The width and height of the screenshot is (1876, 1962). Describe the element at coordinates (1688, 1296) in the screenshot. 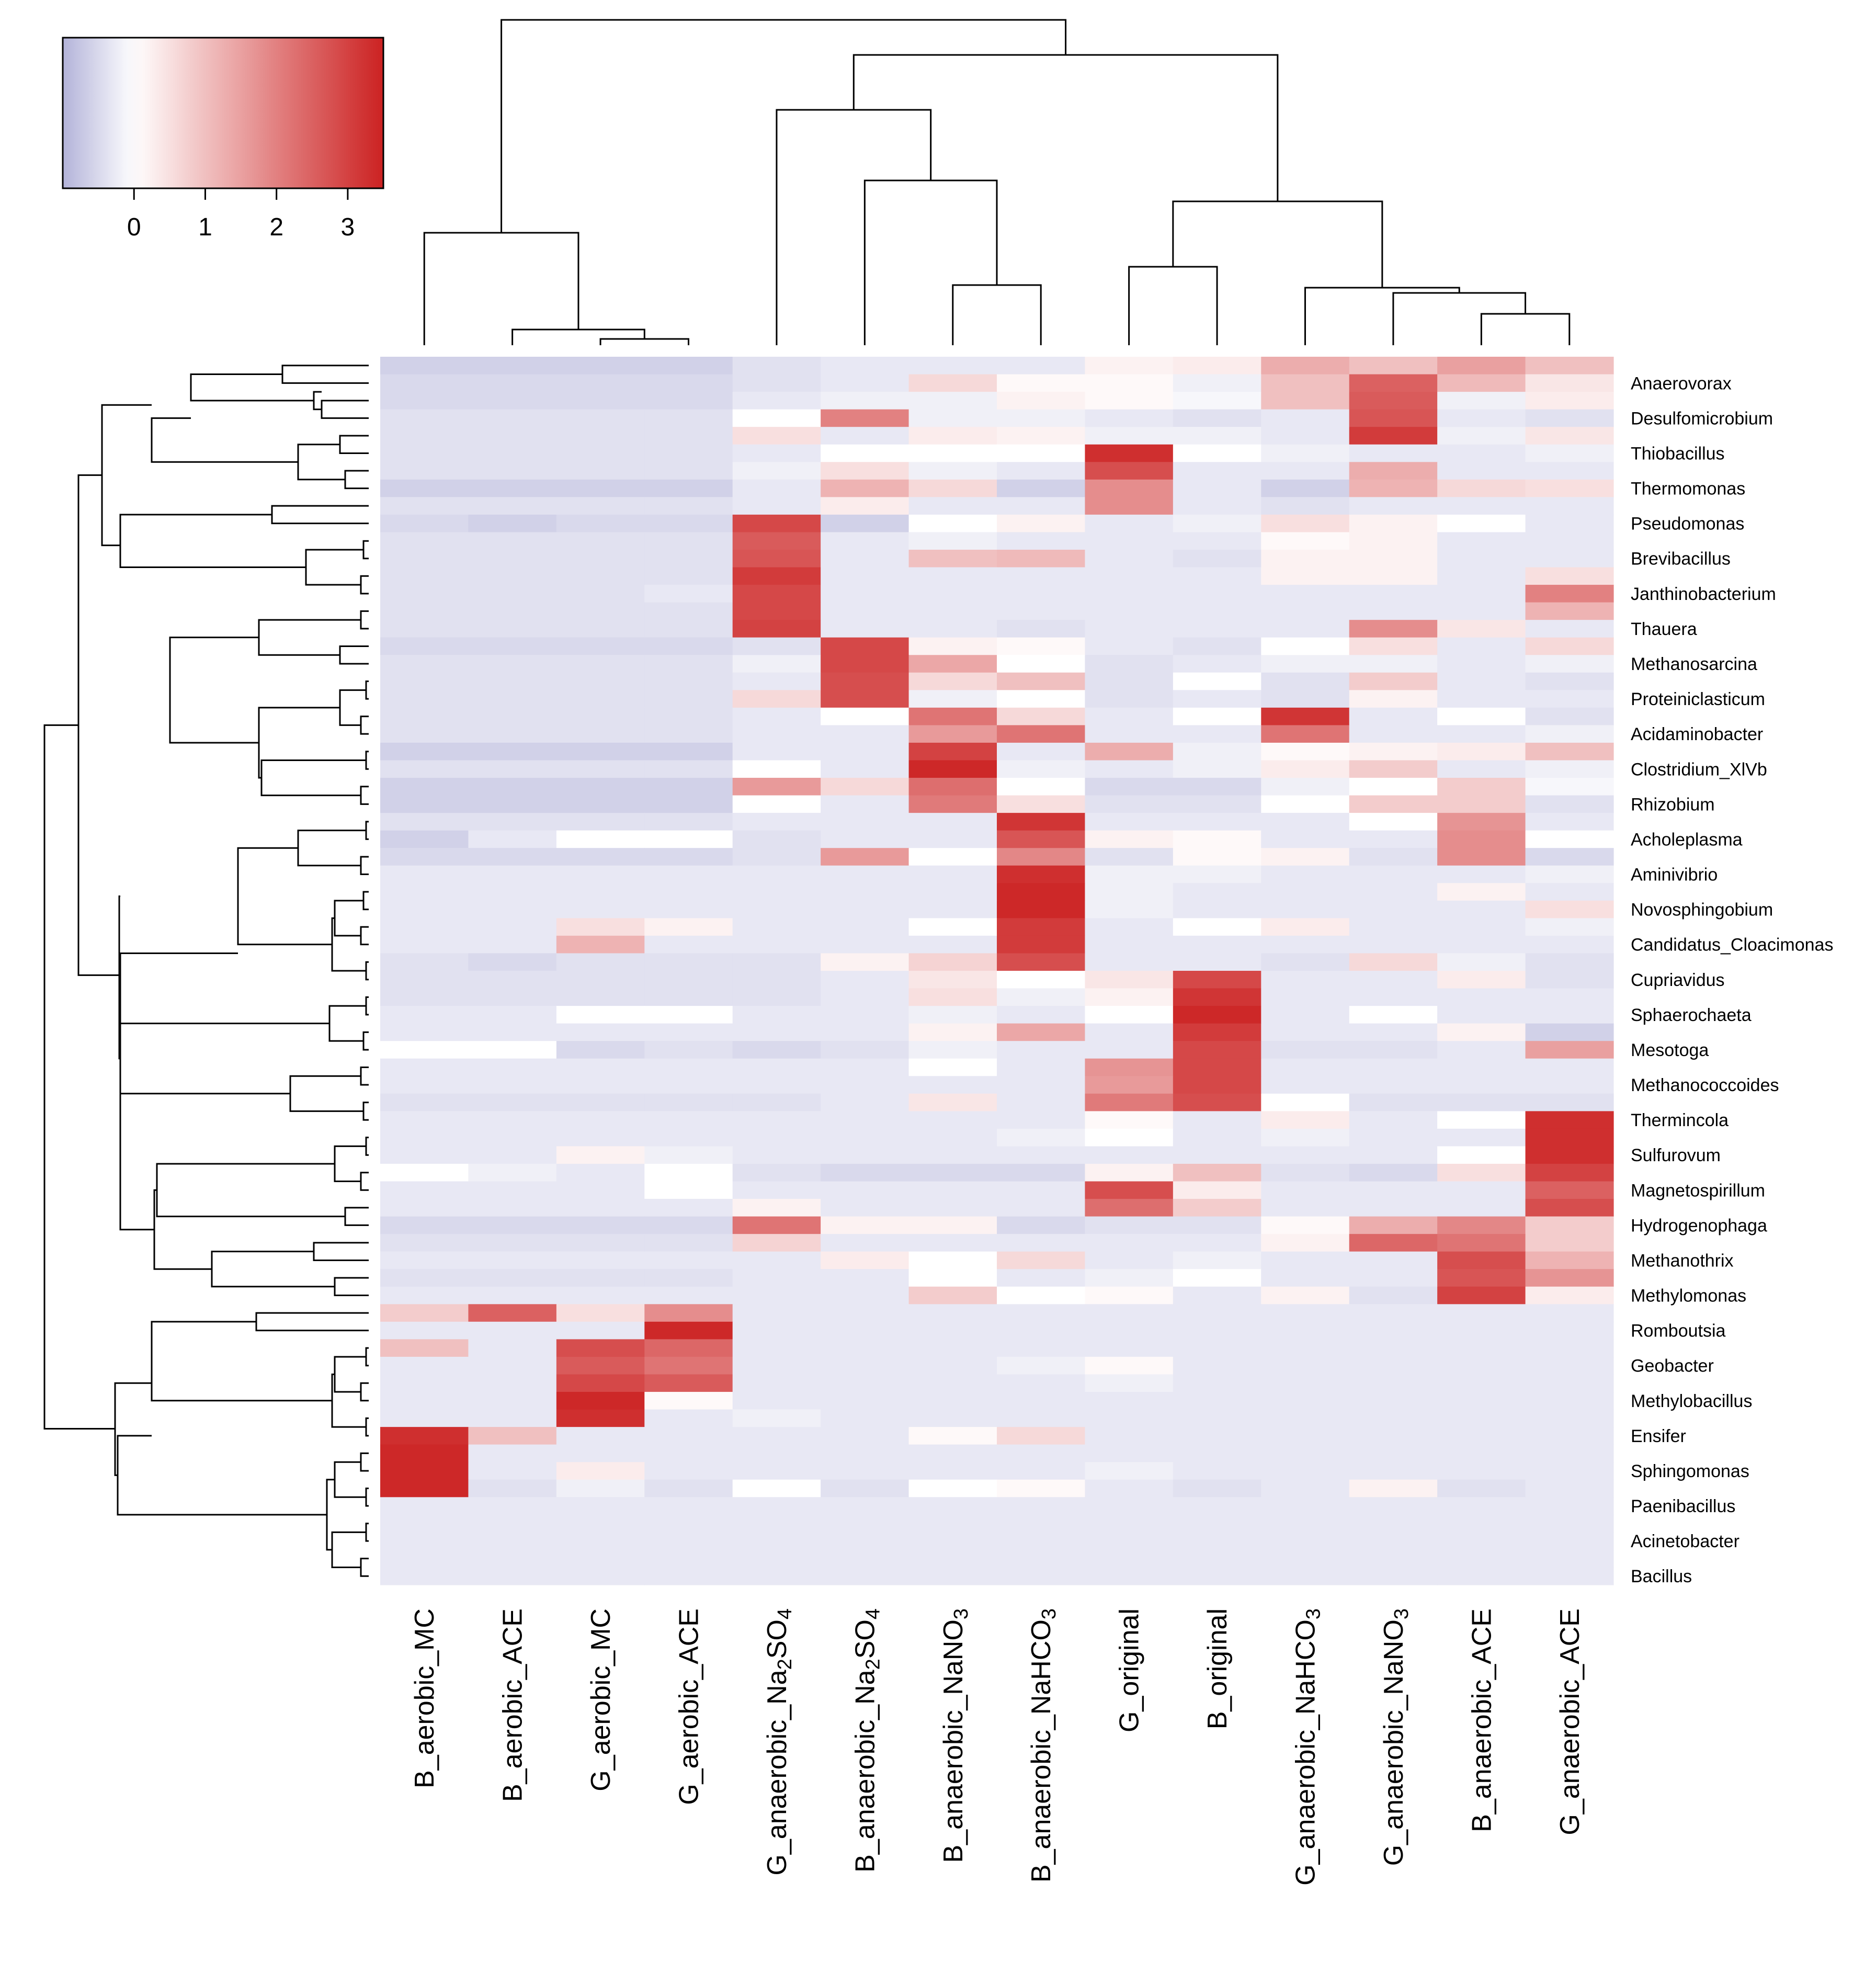

I see `row-label: Methylomonas` at that location.